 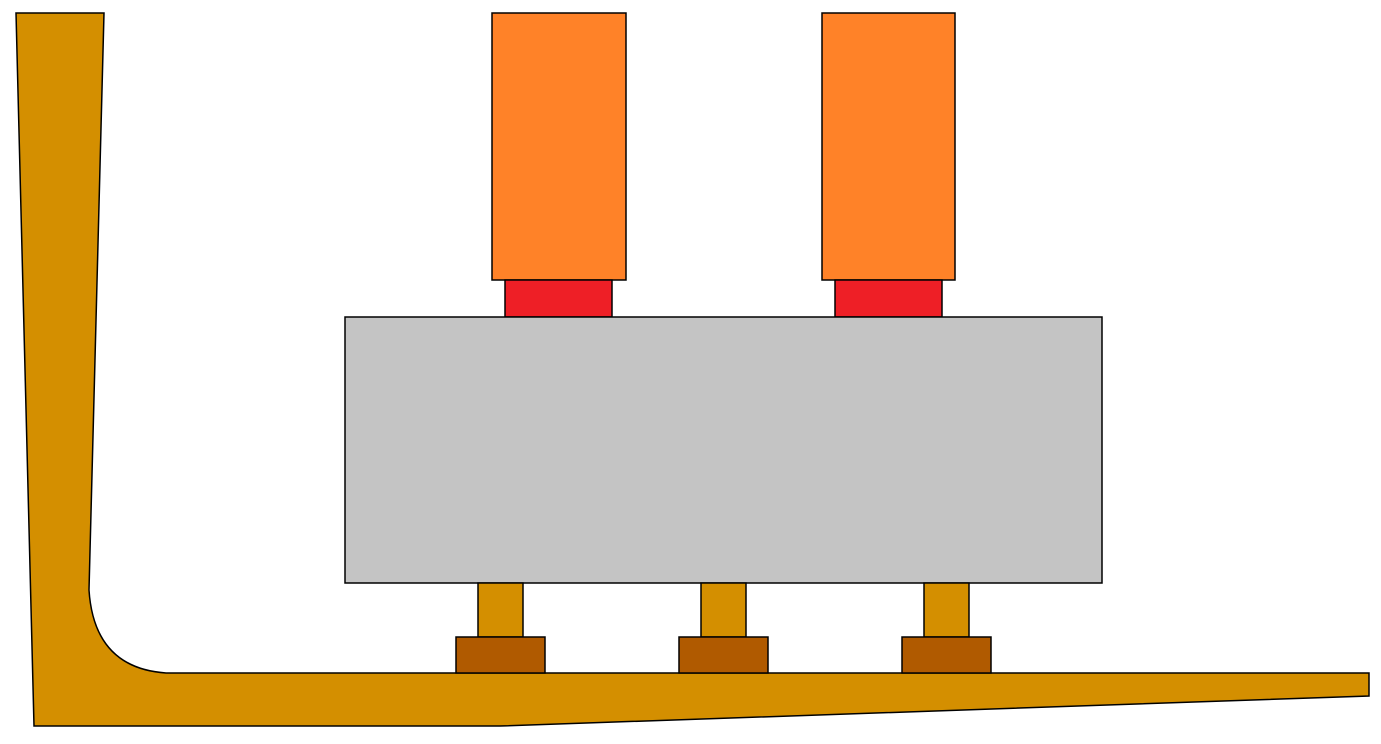 I want to click on support-post-left, so click(x=500, y=610).